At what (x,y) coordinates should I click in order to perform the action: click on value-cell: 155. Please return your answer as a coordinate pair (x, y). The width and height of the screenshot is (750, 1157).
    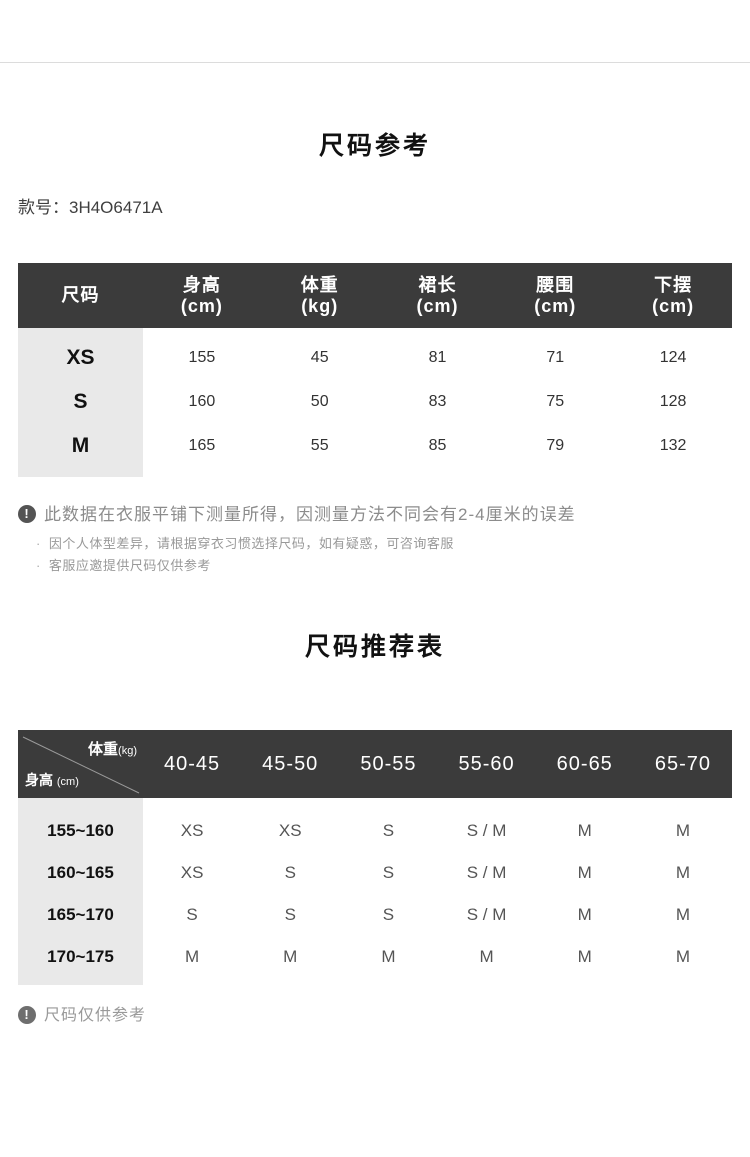
    Looking at the image, I should click on (202, 357).